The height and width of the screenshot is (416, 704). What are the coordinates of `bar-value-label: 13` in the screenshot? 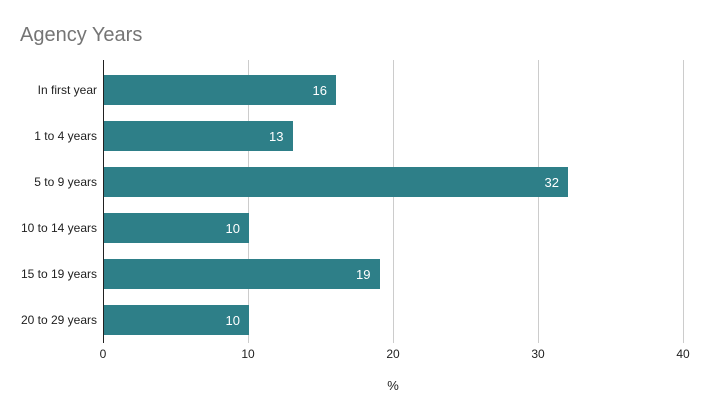 It's located at (276, 136).